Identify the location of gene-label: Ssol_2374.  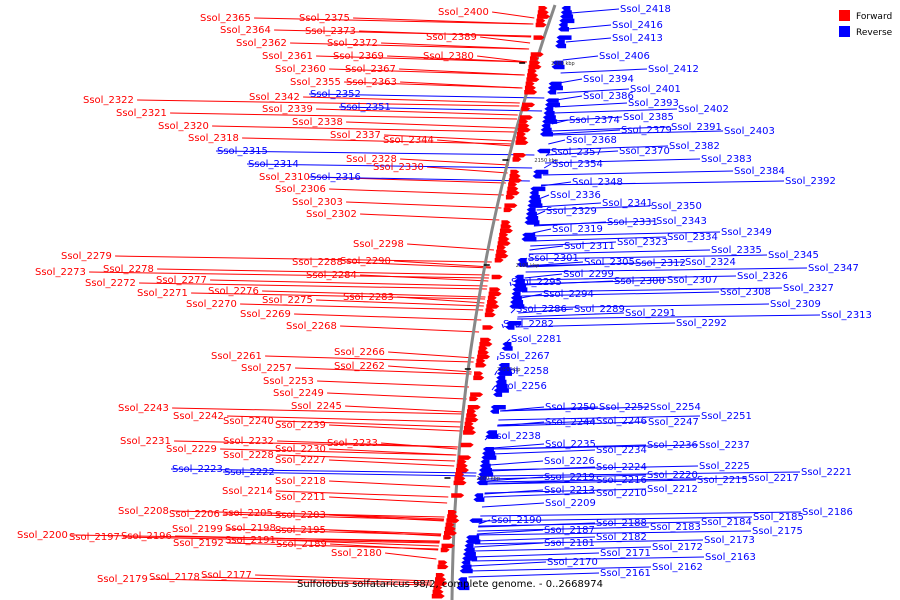
(594, 120).